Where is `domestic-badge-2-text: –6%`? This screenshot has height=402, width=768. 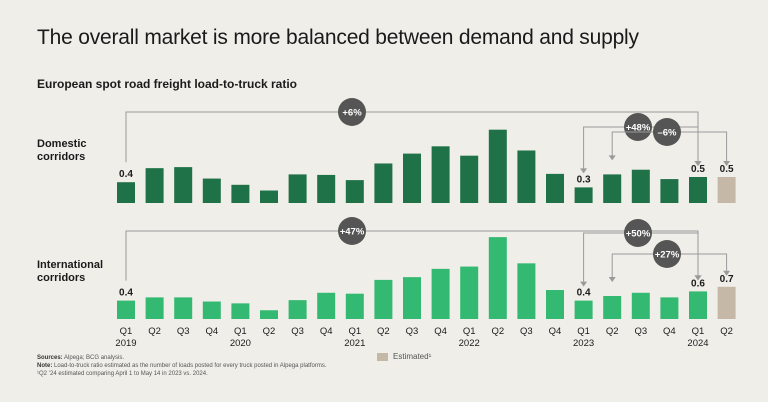 domestic-badge-2-text: –6% is located at coordinates (667, 133).